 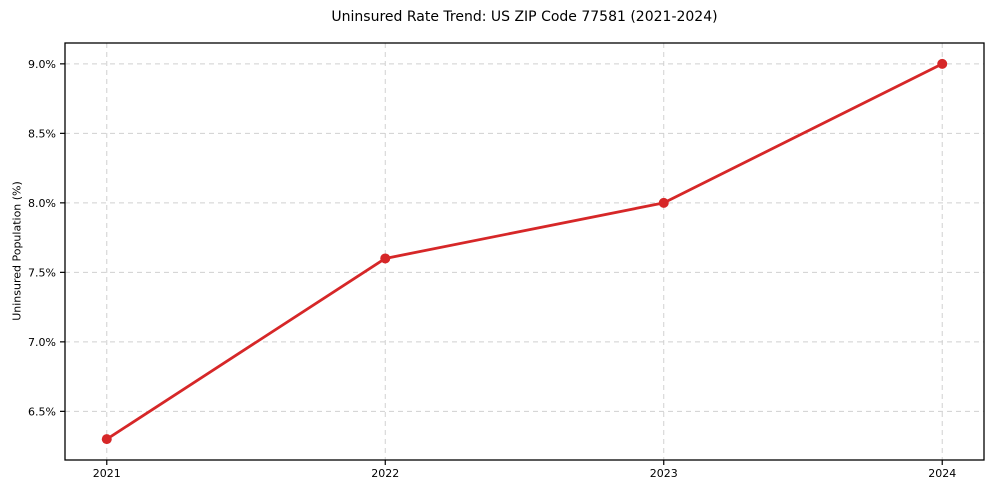 I want to click on y-tick-label: 7.5%, so click(x=42, y=272).